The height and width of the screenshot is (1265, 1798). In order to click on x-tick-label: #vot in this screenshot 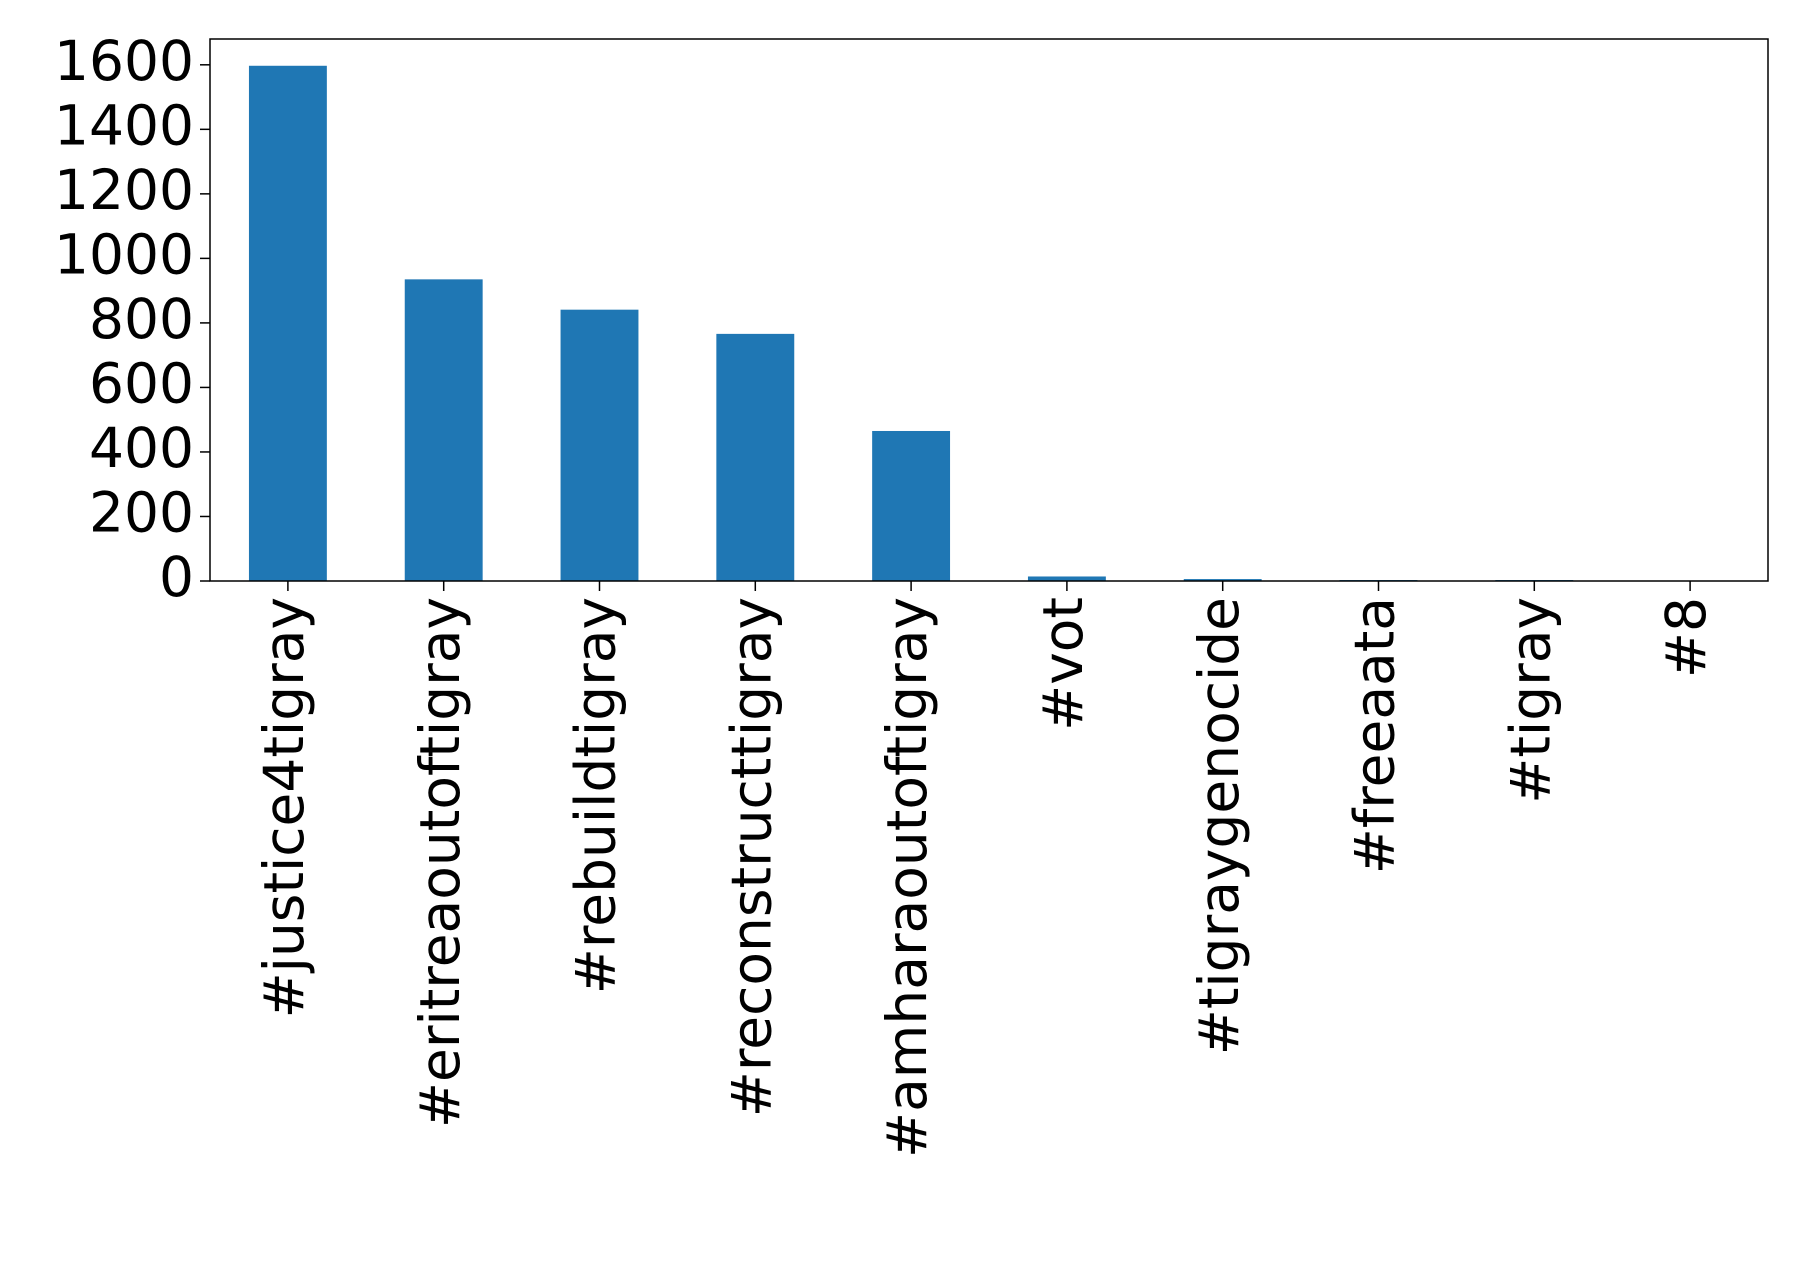, I will do `click(1063, 664)`.